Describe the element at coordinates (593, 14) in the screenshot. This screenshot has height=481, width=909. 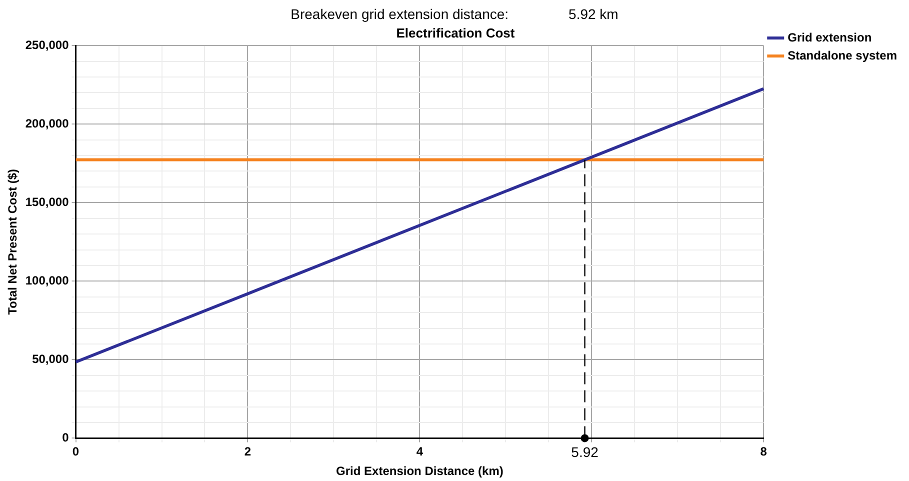
I see `text: 5.92 km` at that location.